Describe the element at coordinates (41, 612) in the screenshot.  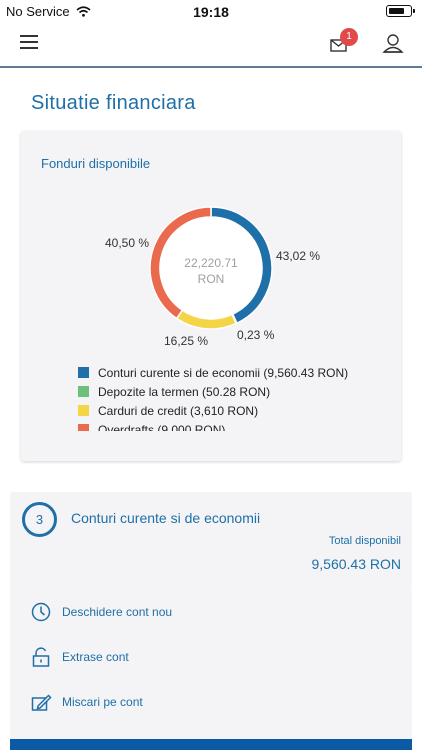
I see `clock-icon` at that location.